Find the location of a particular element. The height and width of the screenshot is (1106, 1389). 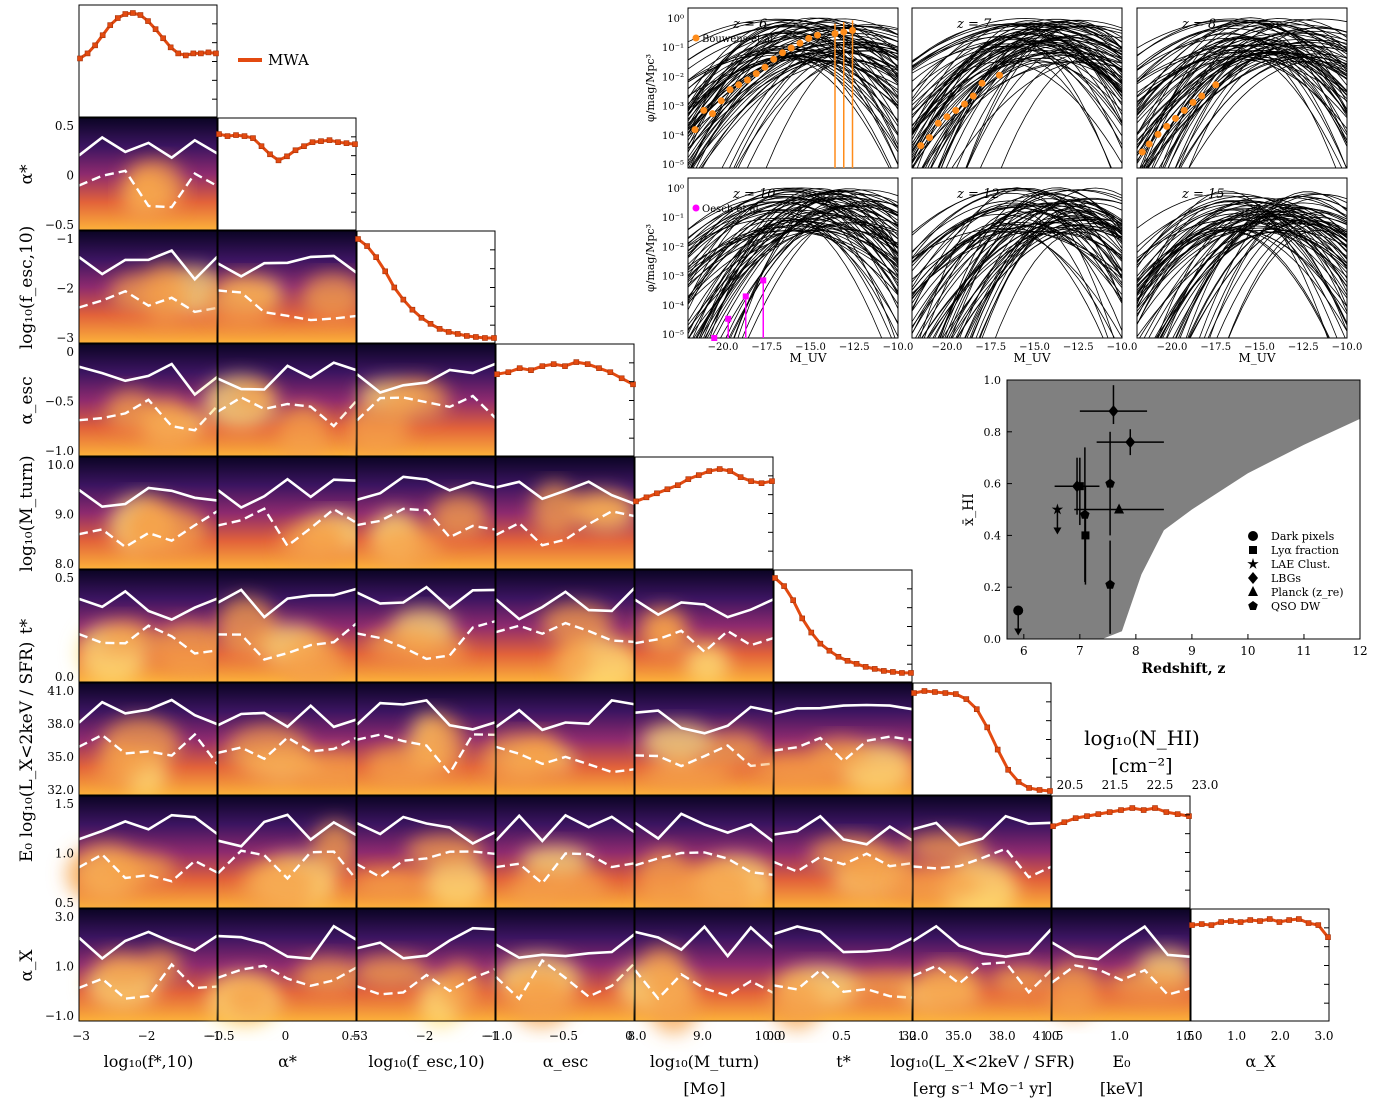

y-axis-label-mturn: log₁₀(M_turn) is located at coordinates (27, 513).